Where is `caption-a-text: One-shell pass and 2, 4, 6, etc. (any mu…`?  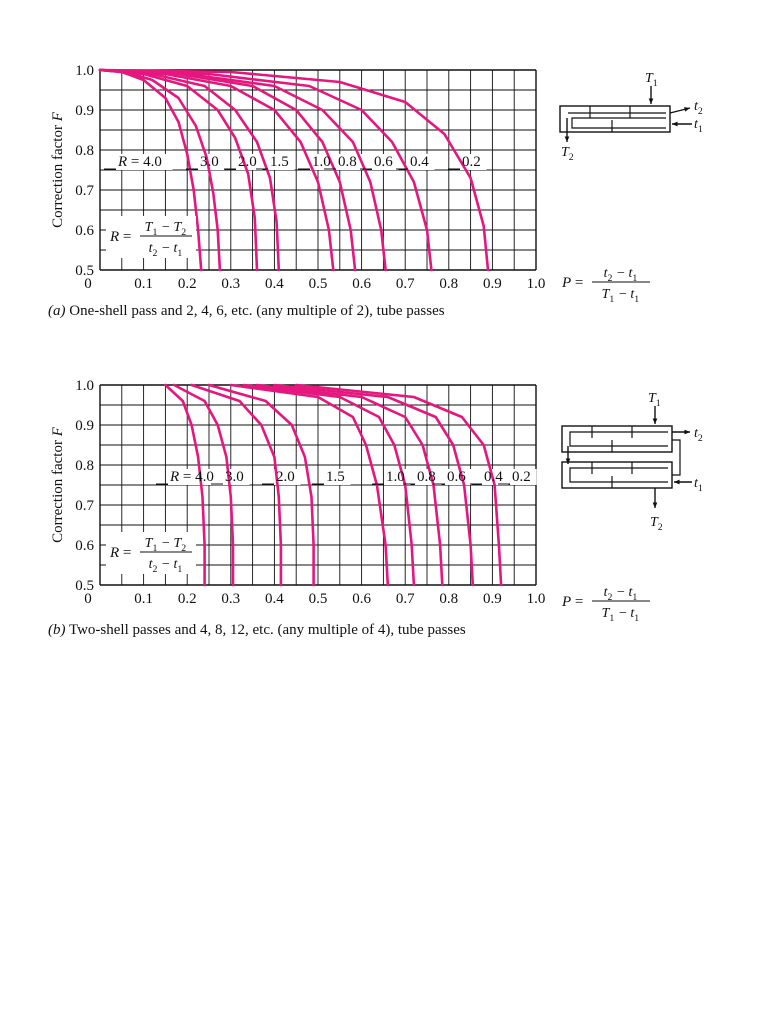
caption-a-text: One-shell pass and 2, 4, 6, etc. (any mu… is located at coordinates (257, 311).